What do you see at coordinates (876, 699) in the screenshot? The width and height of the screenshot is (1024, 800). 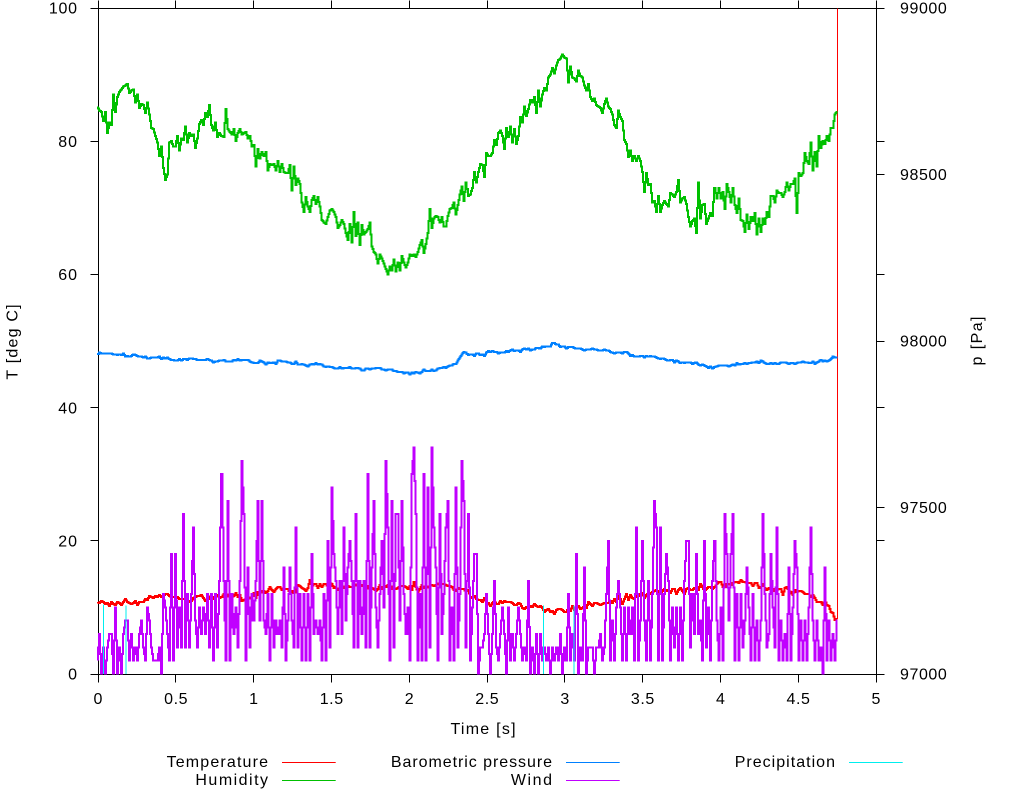 I see `svg-text: 5` at bounding box center [876, 699].